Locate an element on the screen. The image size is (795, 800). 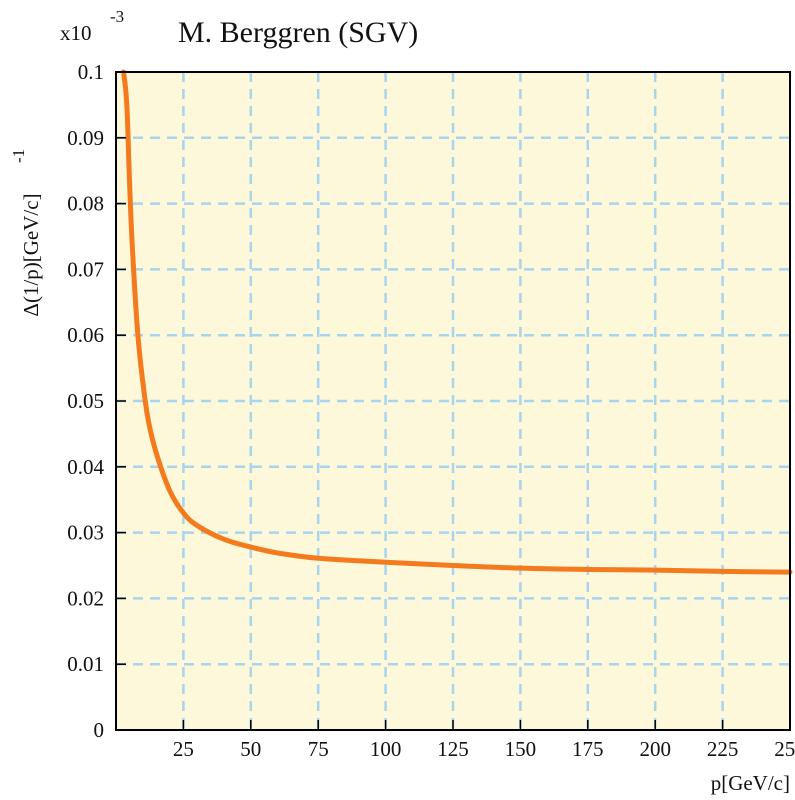
x-tick-label: 50 is located at coordinates (250, 749).